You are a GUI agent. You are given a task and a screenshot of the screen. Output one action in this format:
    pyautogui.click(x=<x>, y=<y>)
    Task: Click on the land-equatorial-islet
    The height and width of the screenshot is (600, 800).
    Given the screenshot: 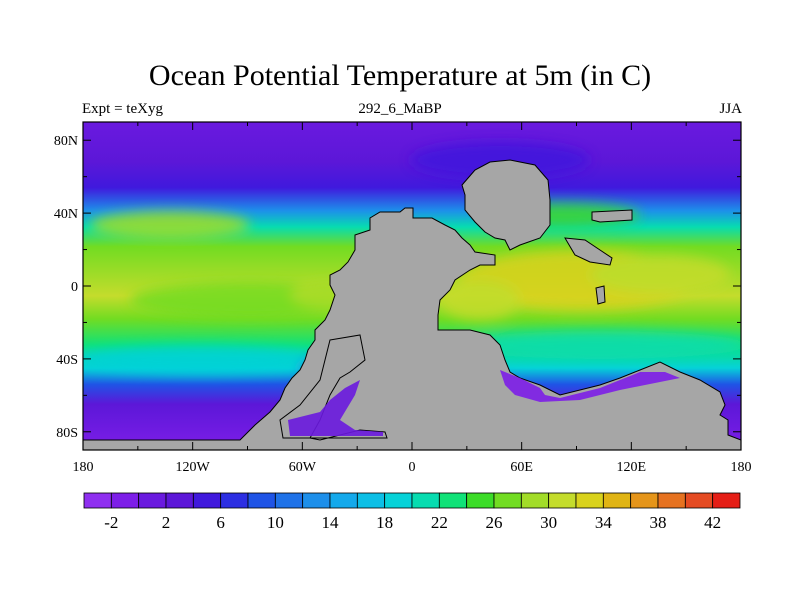 What is the action you would take?
    pyautogui.click(x=600, y=295)
    